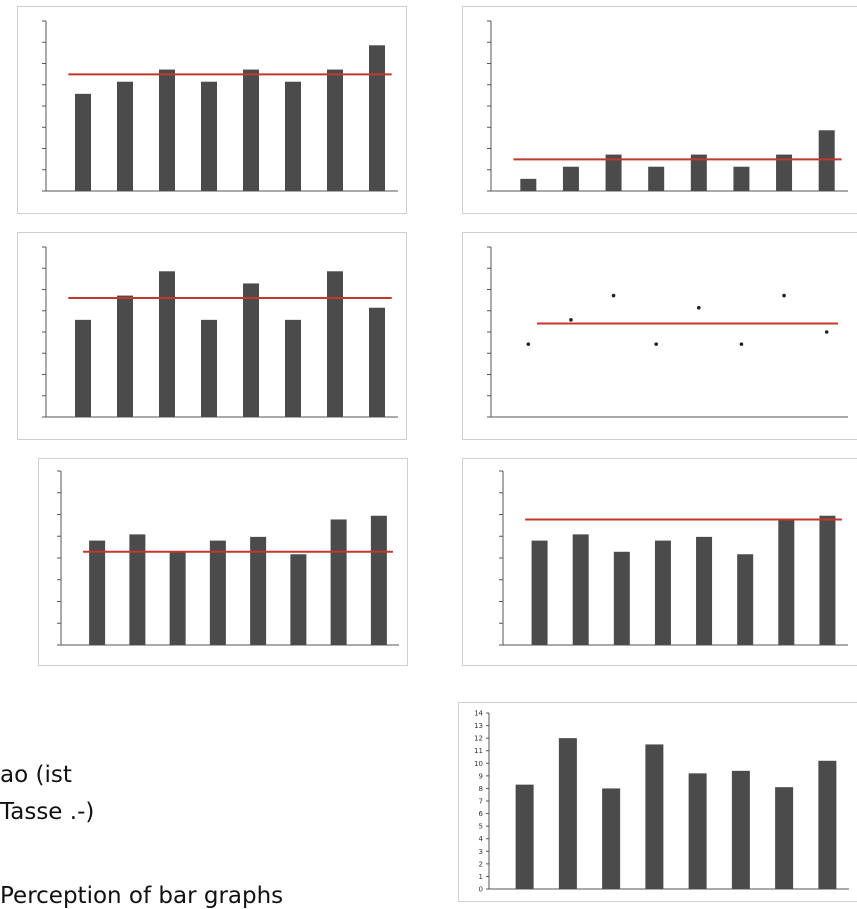 The height and width of the screenshot is (909, 857). I want to click on y-tick-label: 4, so click(481, 839).